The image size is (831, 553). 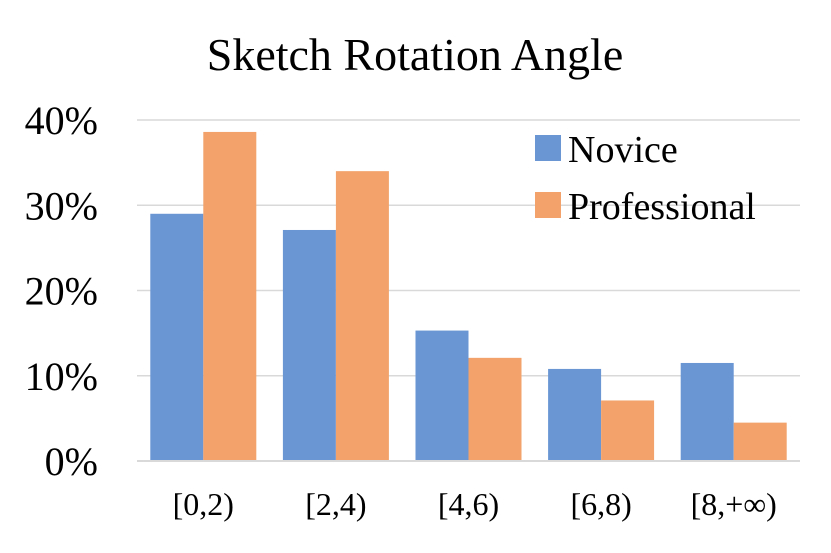 What do you see at coordinates (662, 207) in the screenshot?
I see `legend-label-professional: Professional` at bounding box center [662, 207].